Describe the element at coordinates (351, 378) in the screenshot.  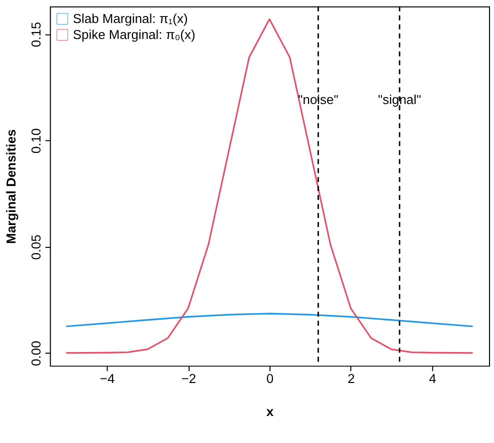
I see `x-tick-label: 2` at that location.